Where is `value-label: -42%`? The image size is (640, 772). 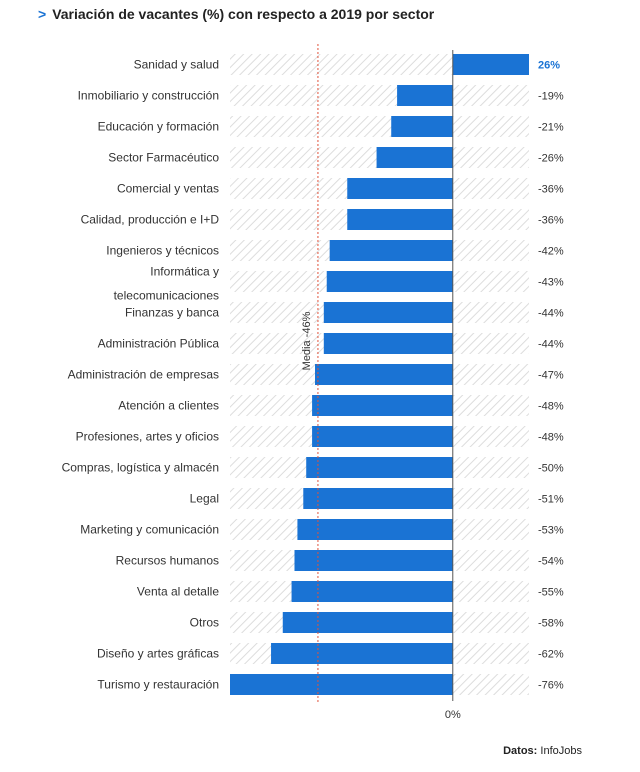
value-label: -42% is located at coordinates (551, 252).